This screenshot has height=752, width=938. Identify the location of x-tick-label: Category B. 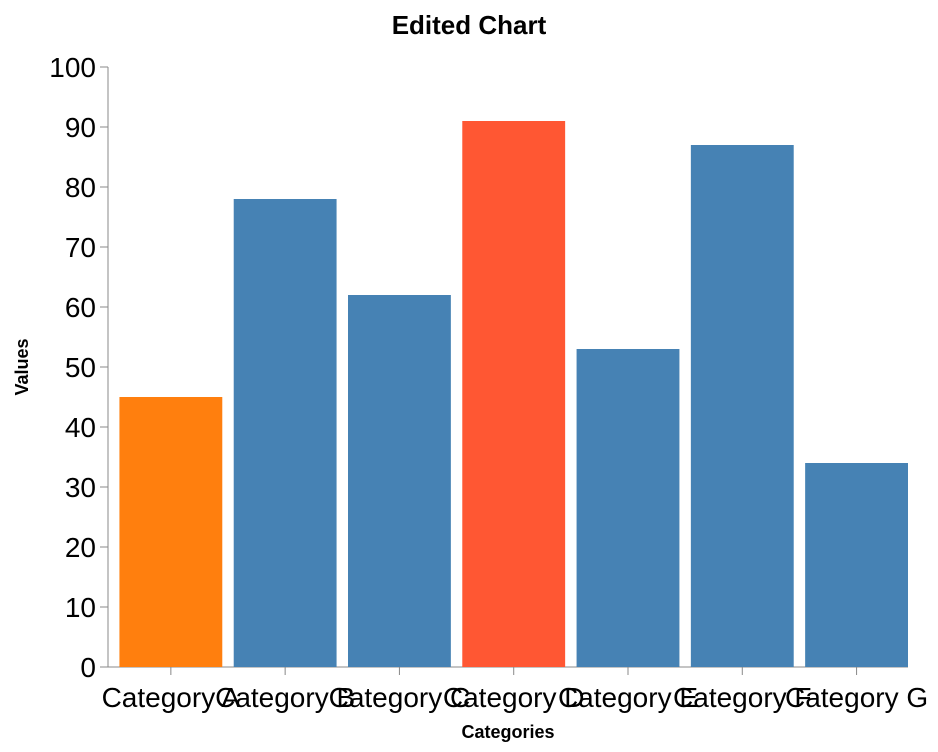
(285, 697).